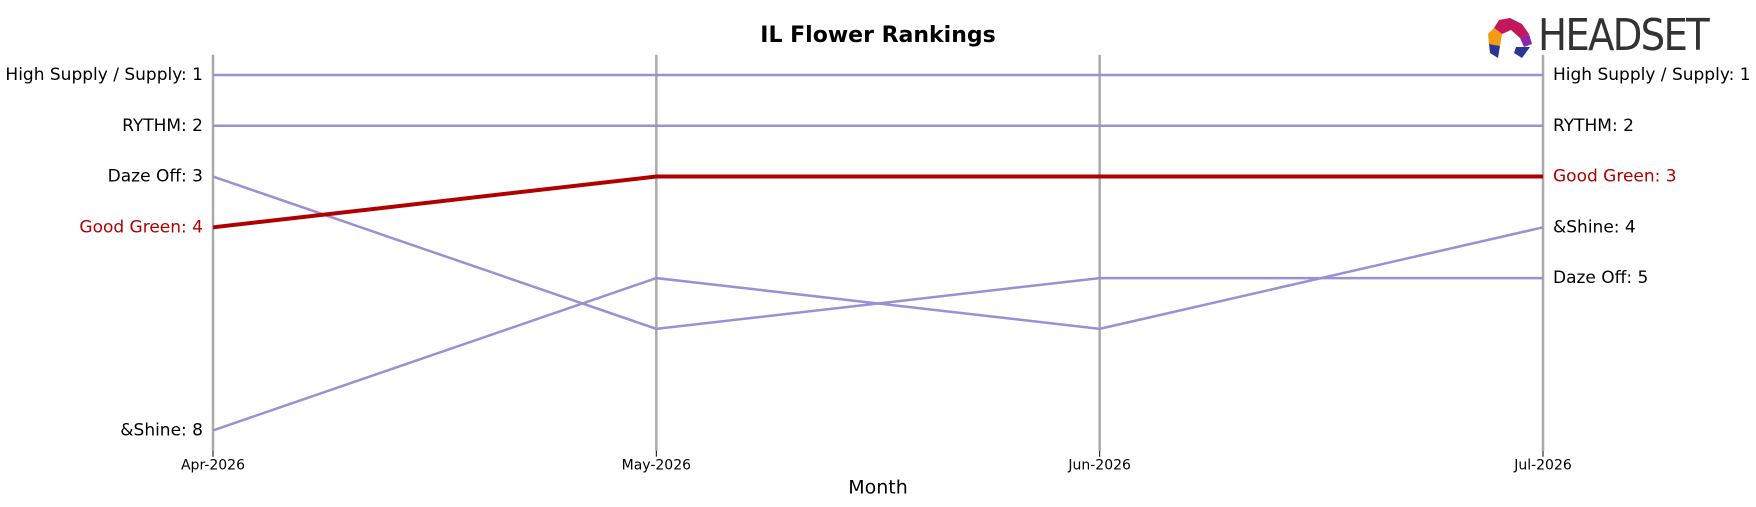 The width and height of the screenshot is (1756, 507). What do you see at coordinates (1600, 278) in the screenshot?
I see `value-label: Daze Off: 5` at bounding box center [1600, 278].